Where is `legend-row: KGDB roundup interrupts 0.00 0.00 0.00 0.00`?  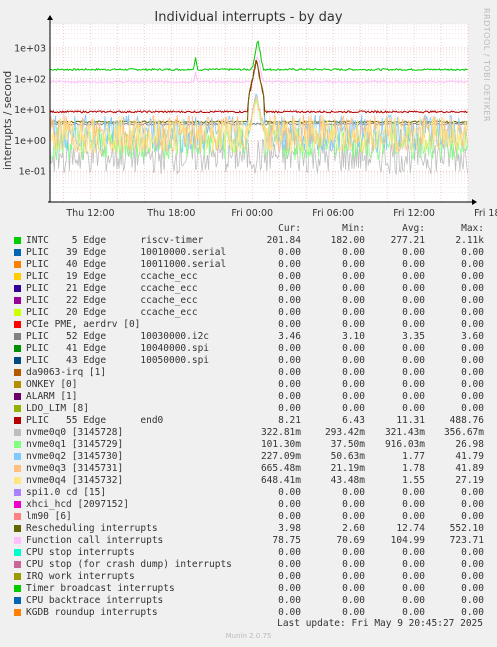 legend-row: KGDB roundup interrupts 0.00 0.00 0.00 0.00 is located at coordinates (248, 613).